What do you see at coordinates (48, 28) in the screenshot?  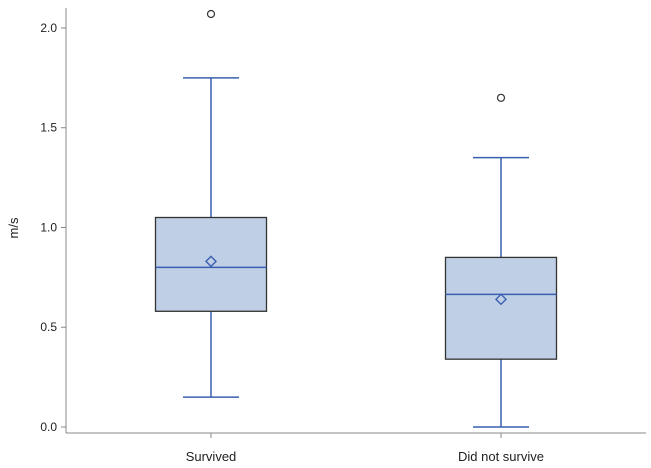 I see `y-tick-label: 2.0` at bounding box center [48, 28].